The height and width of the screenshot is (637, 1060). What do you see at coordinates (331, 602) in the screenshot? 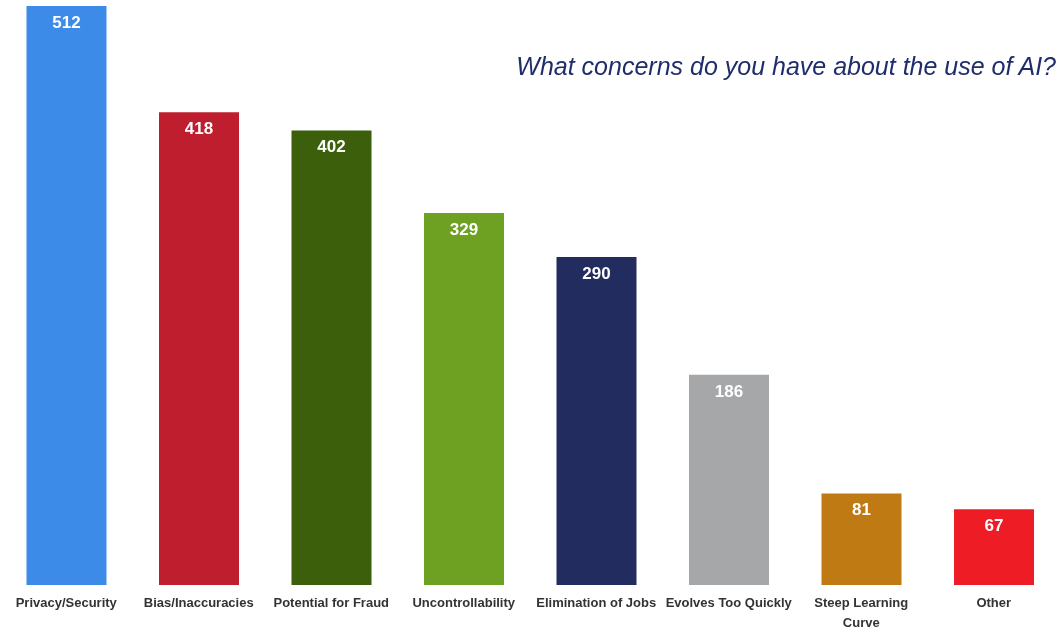
I see `x-tick-label: Potential for Fraud` at bounding box center [331, 602].